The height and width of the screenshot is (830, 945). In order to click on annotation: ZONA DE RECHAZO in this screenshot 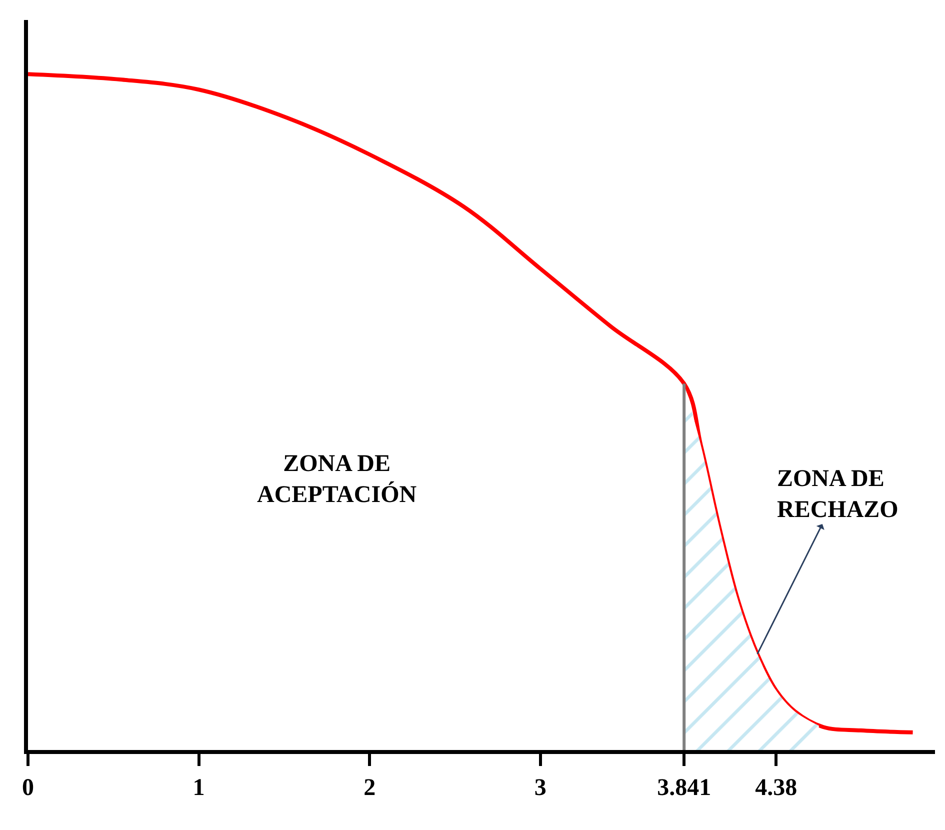, I will do `click(837, 495)`.